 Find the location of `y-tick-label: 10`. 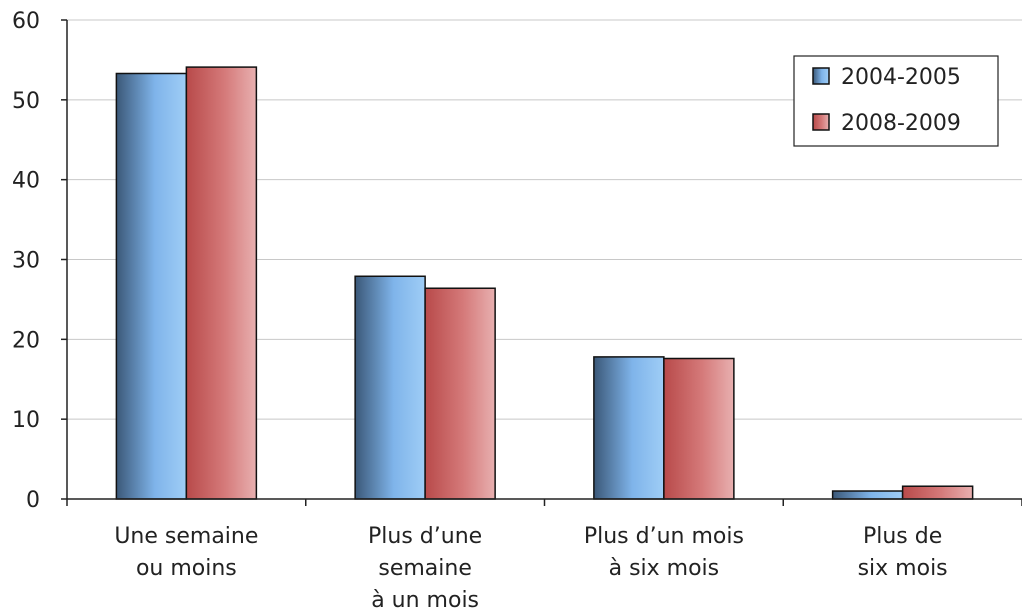

y-tick-label: 10 is located at coordinates (26, 420).